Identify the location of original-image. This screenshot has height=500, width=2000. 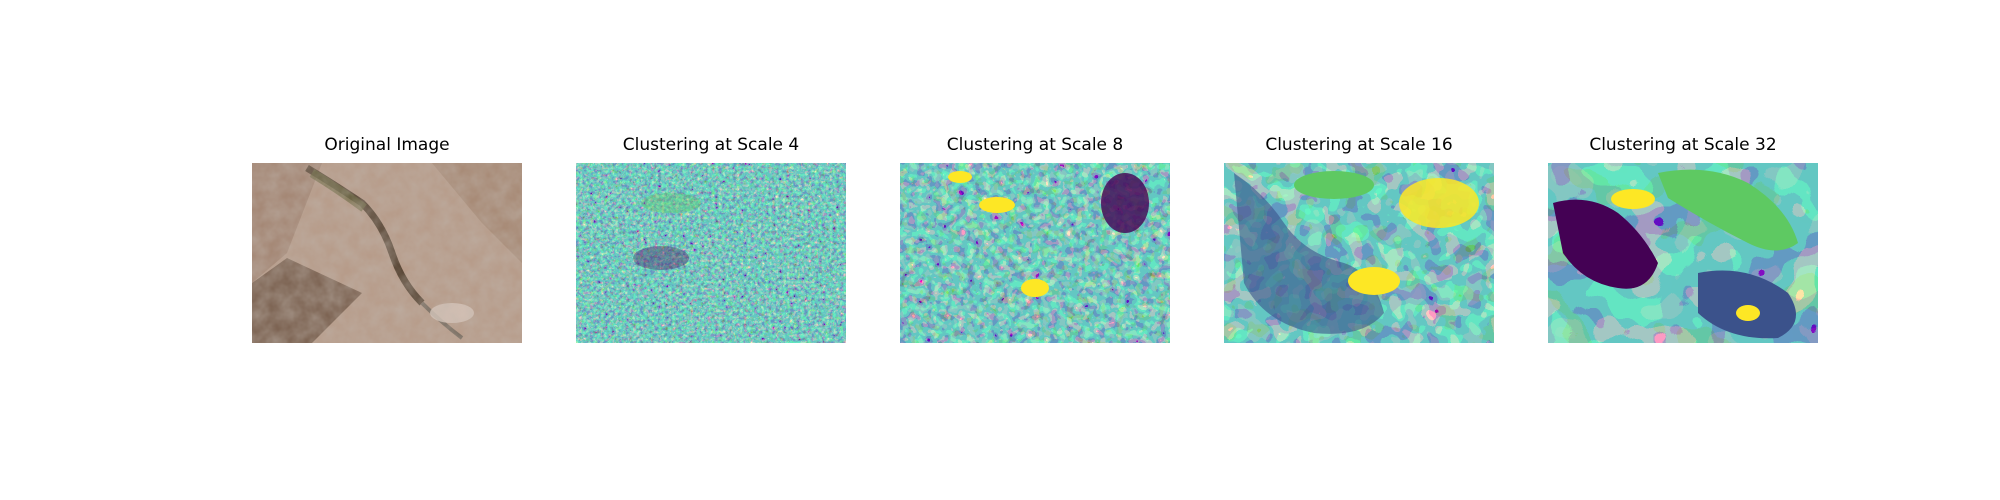
(387, 253).